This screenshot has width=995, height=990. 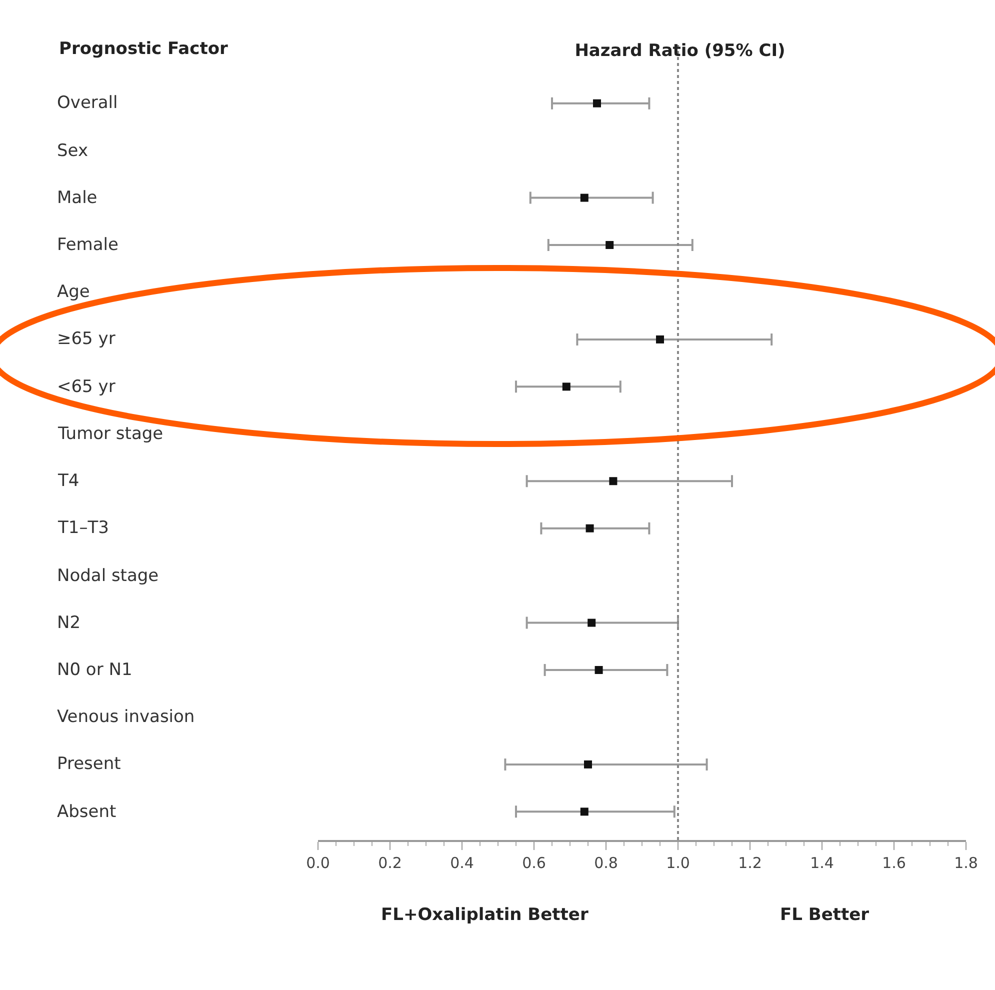 What do you see at coordinates (77, 198) in the screenshot?
I see `y-tick-label: Male` at bounding box center [77, 198].